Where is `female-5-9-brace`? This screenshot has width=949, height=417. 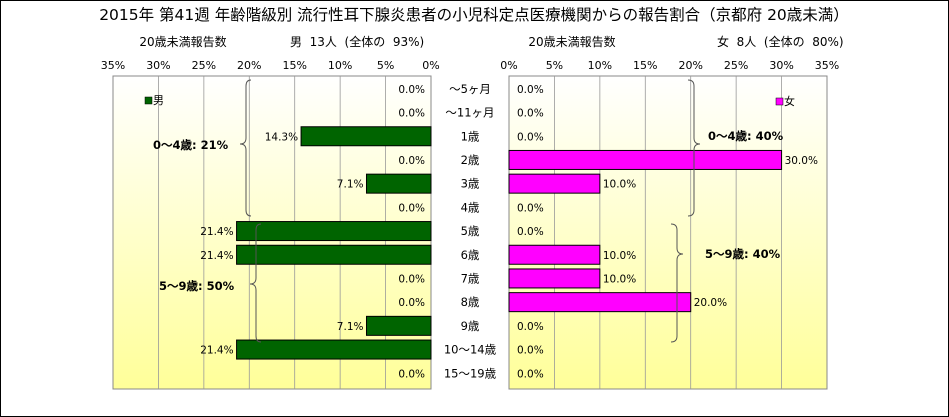 female-5-9-brace is located at coordinates (677, 283).